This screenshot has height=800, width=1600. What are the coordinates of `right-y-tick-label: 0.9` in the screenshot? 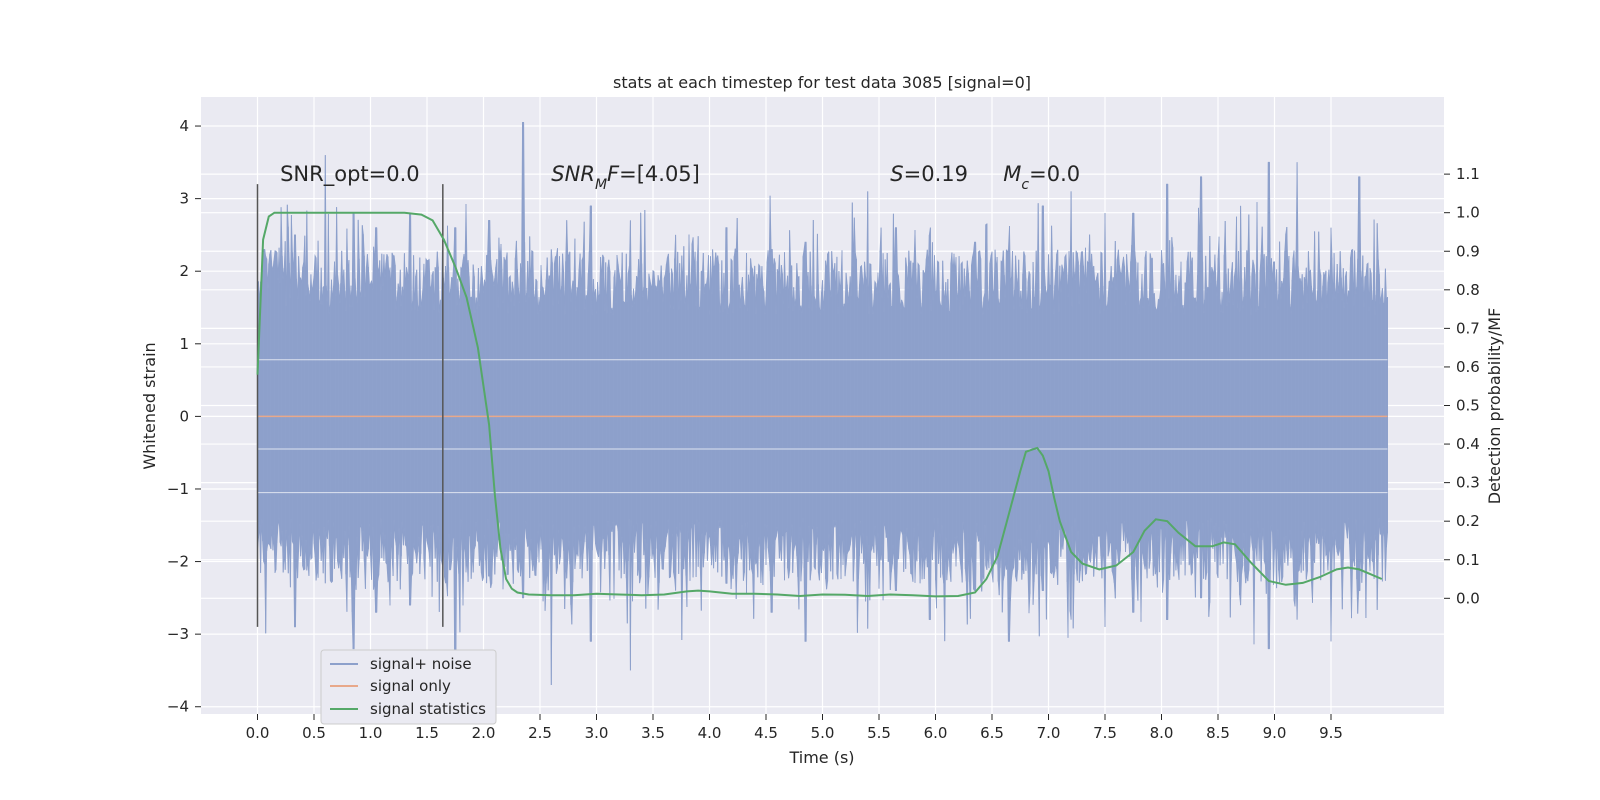 It's located at (1468, 251).